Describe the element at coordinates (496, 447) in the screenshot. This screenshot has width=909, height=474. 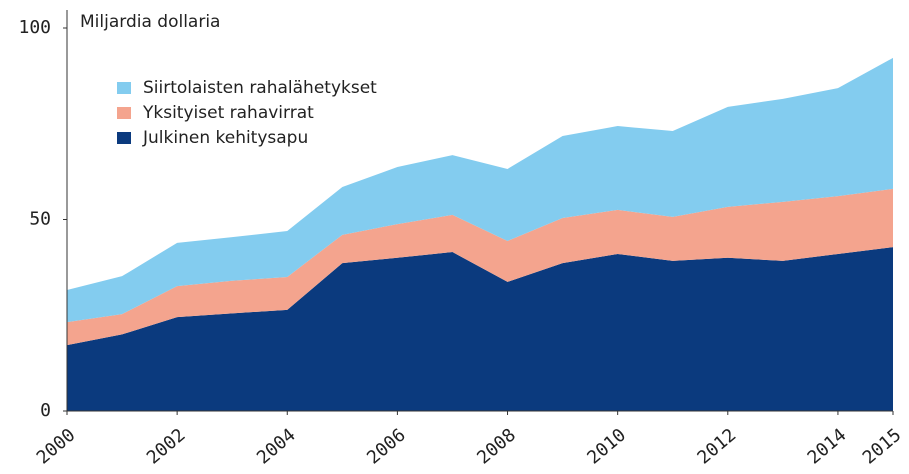
I see `x-tick-label: 2008` at that location.